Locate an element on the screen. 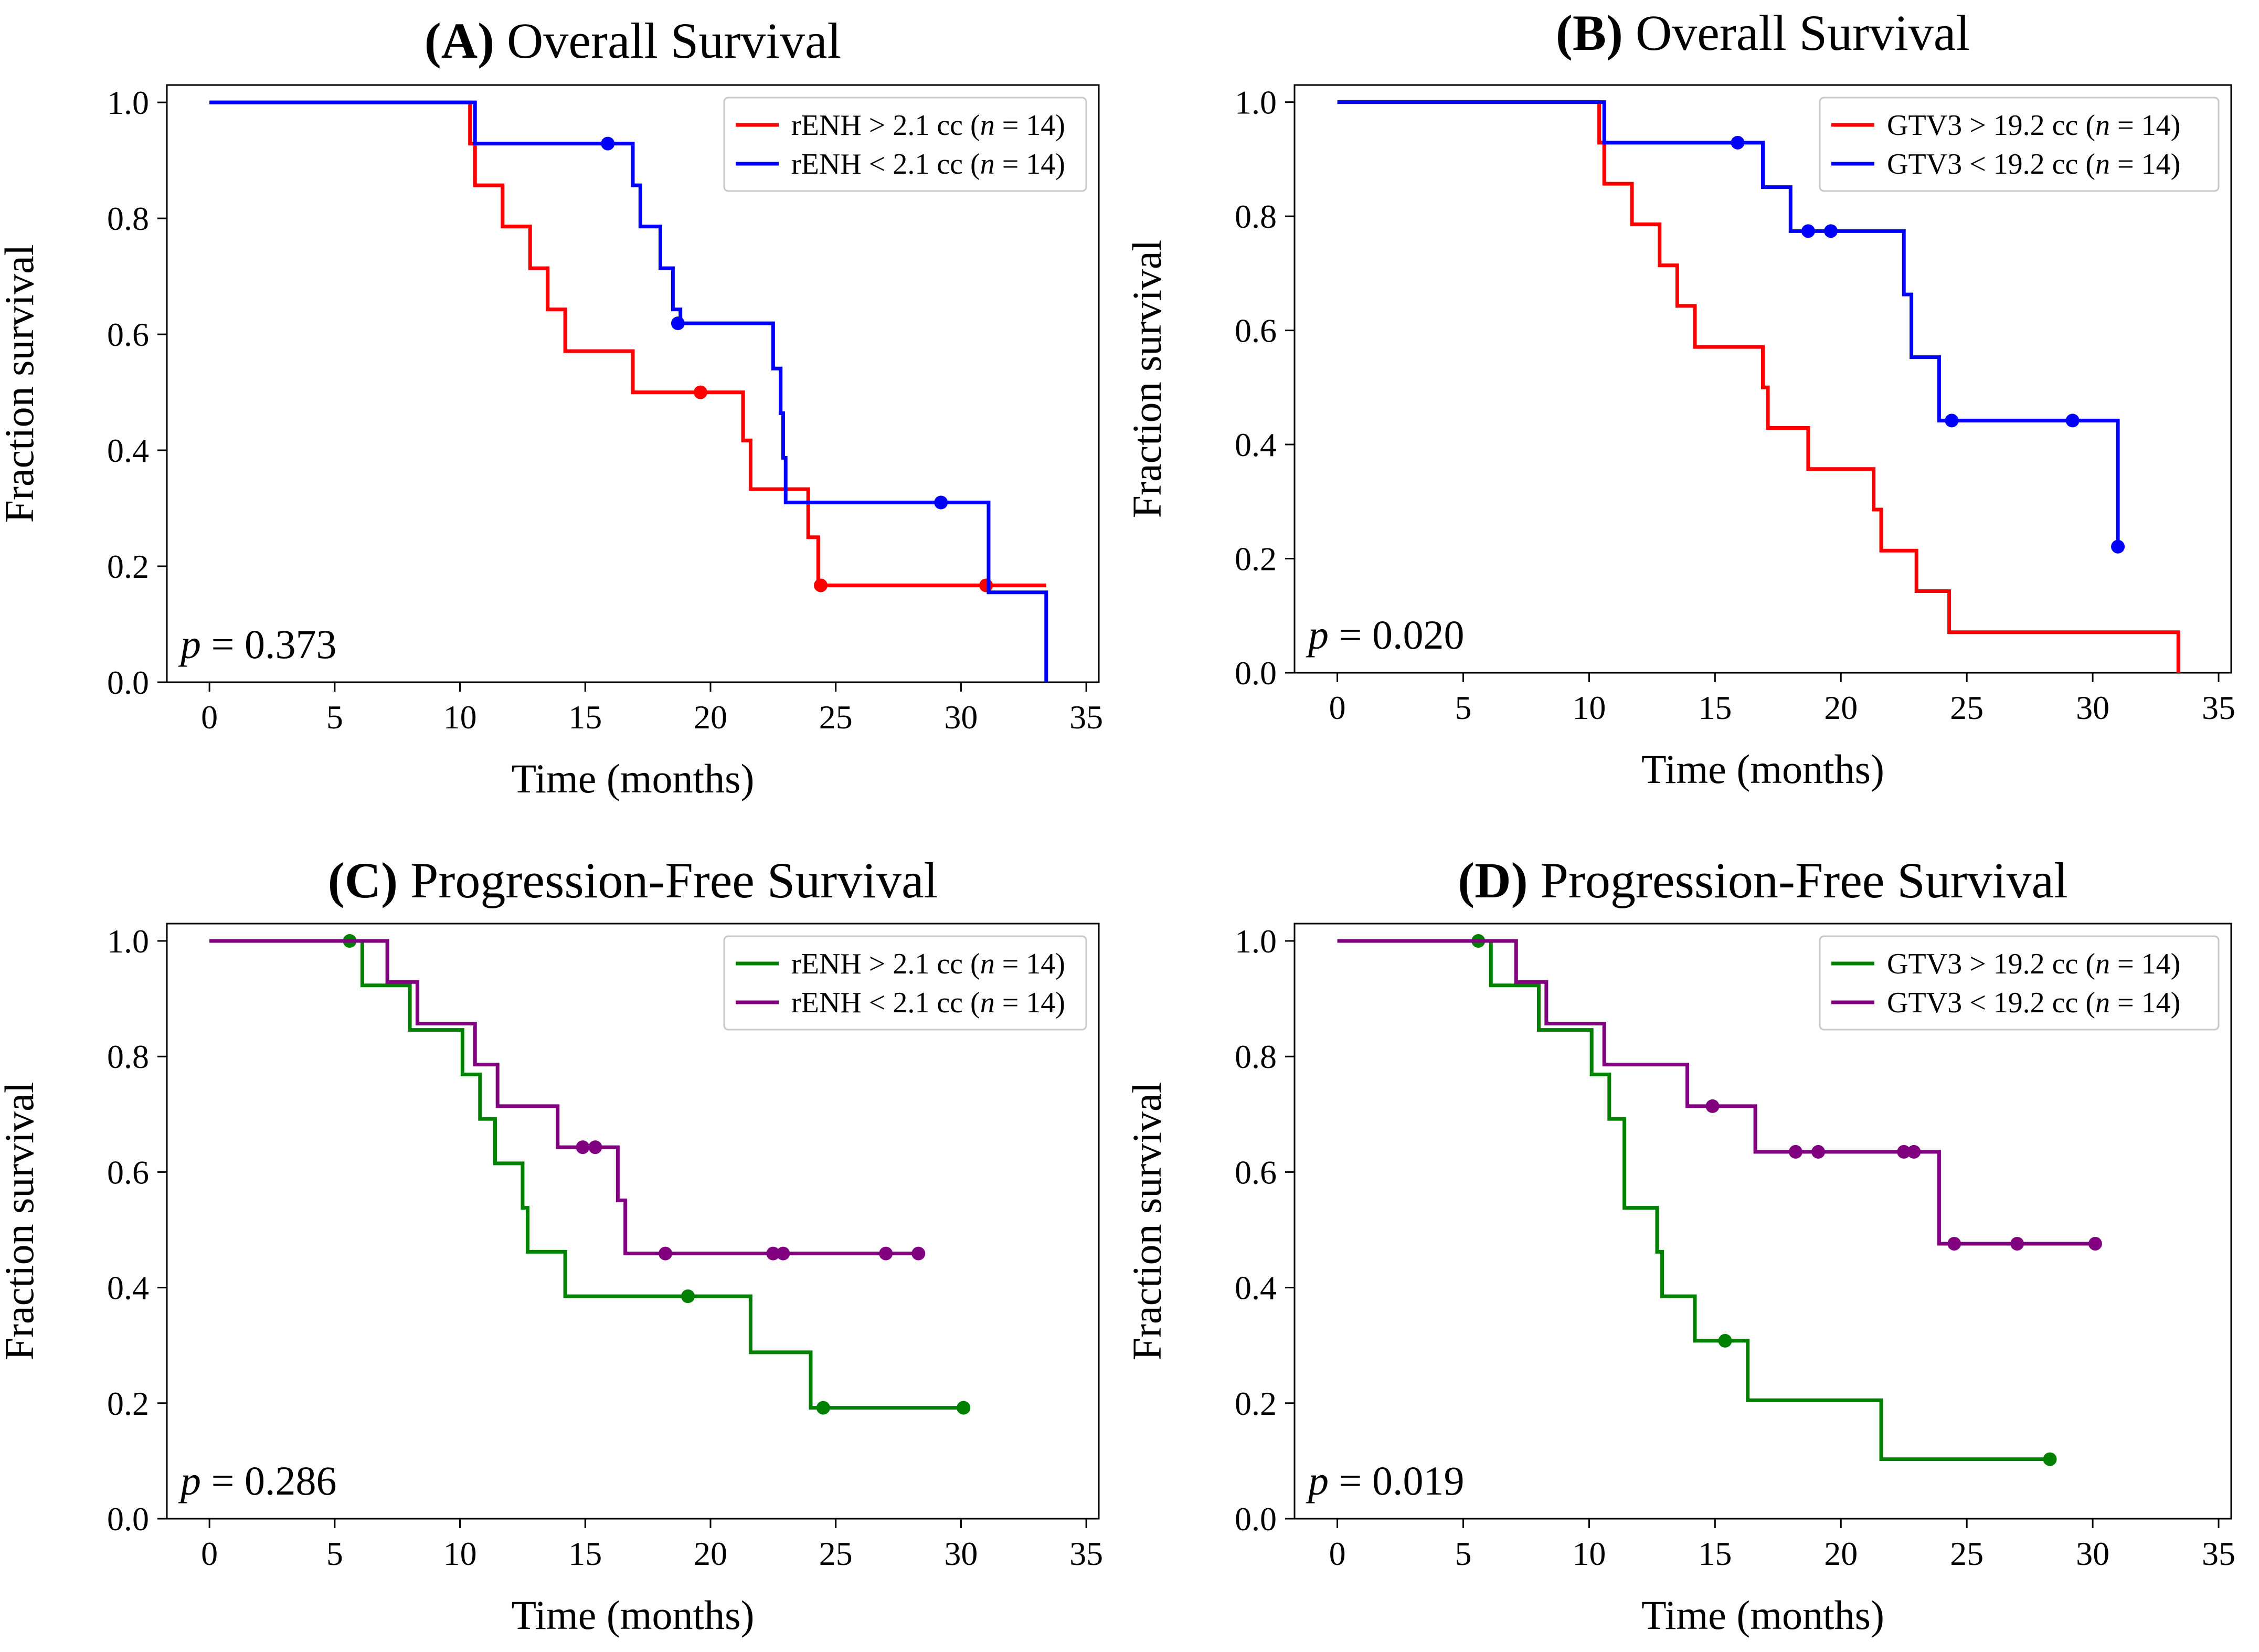 The width and height of the screenshot is (2259, 1652). p-value: p = 0.019 is located at coordinates (1385, 1480).